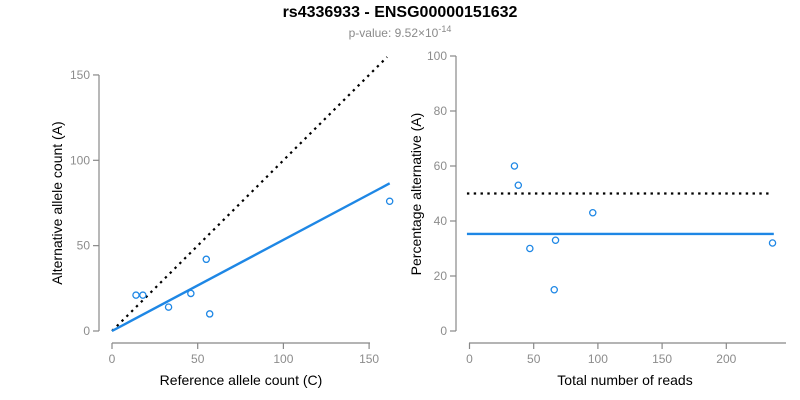 Image resolution: width=800 pixels, height=400 pixels. What do you see at coordinates (441, 221) in the screenshot?
I see `y-tick-label: 40` at bounding box center [441, 221].